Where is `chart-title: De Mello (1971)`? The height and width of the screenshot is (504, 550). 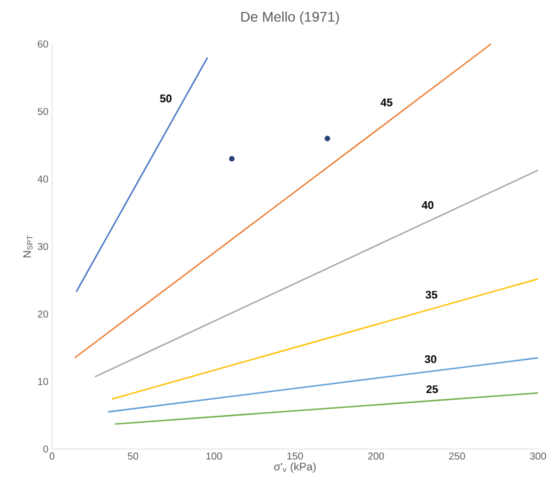 chart-title: De Mello (1971) is located at coordinates (290, 18).